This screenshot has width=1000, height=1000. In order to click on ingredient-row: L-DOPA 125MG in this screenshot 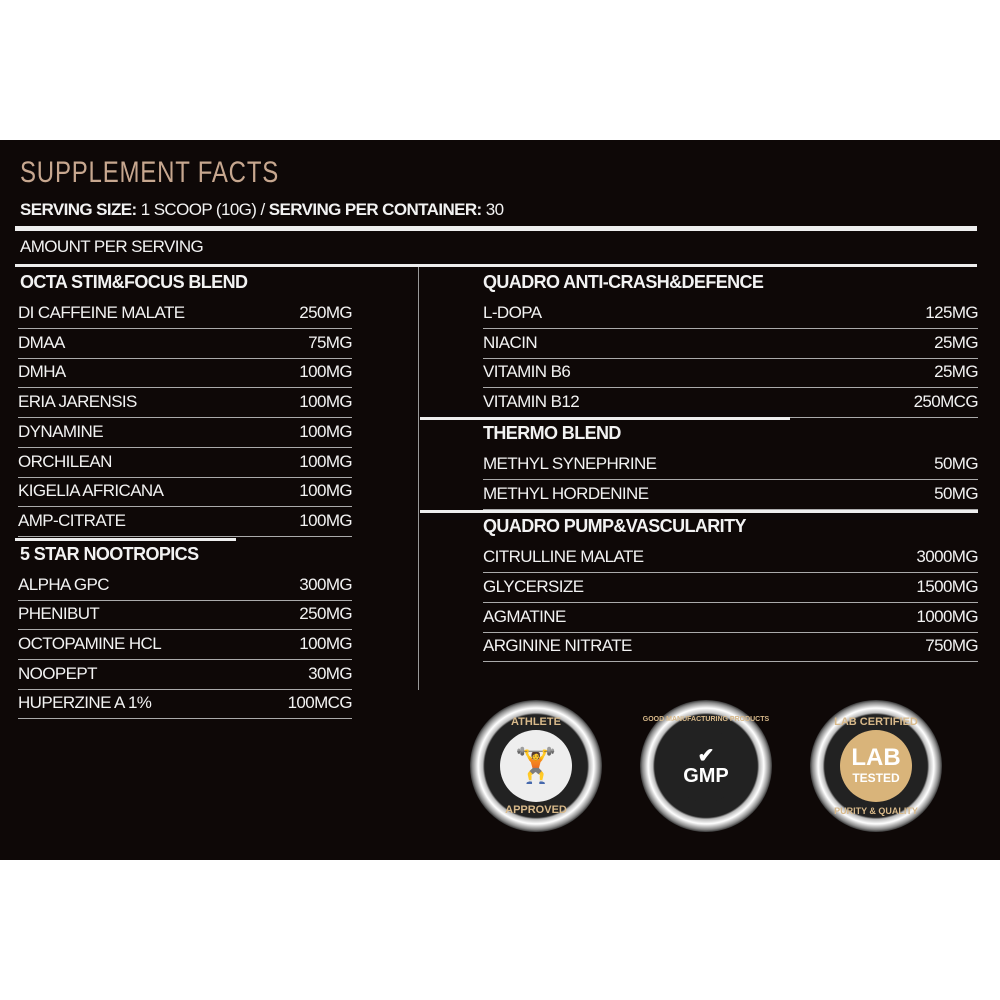, I will do `click(731, 313)`.